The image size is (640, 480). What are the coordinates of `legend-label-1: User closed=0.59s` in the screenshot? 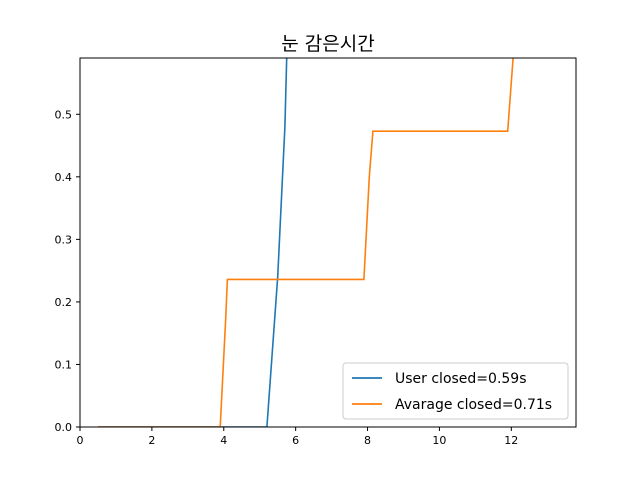 It's located at (461, 379).